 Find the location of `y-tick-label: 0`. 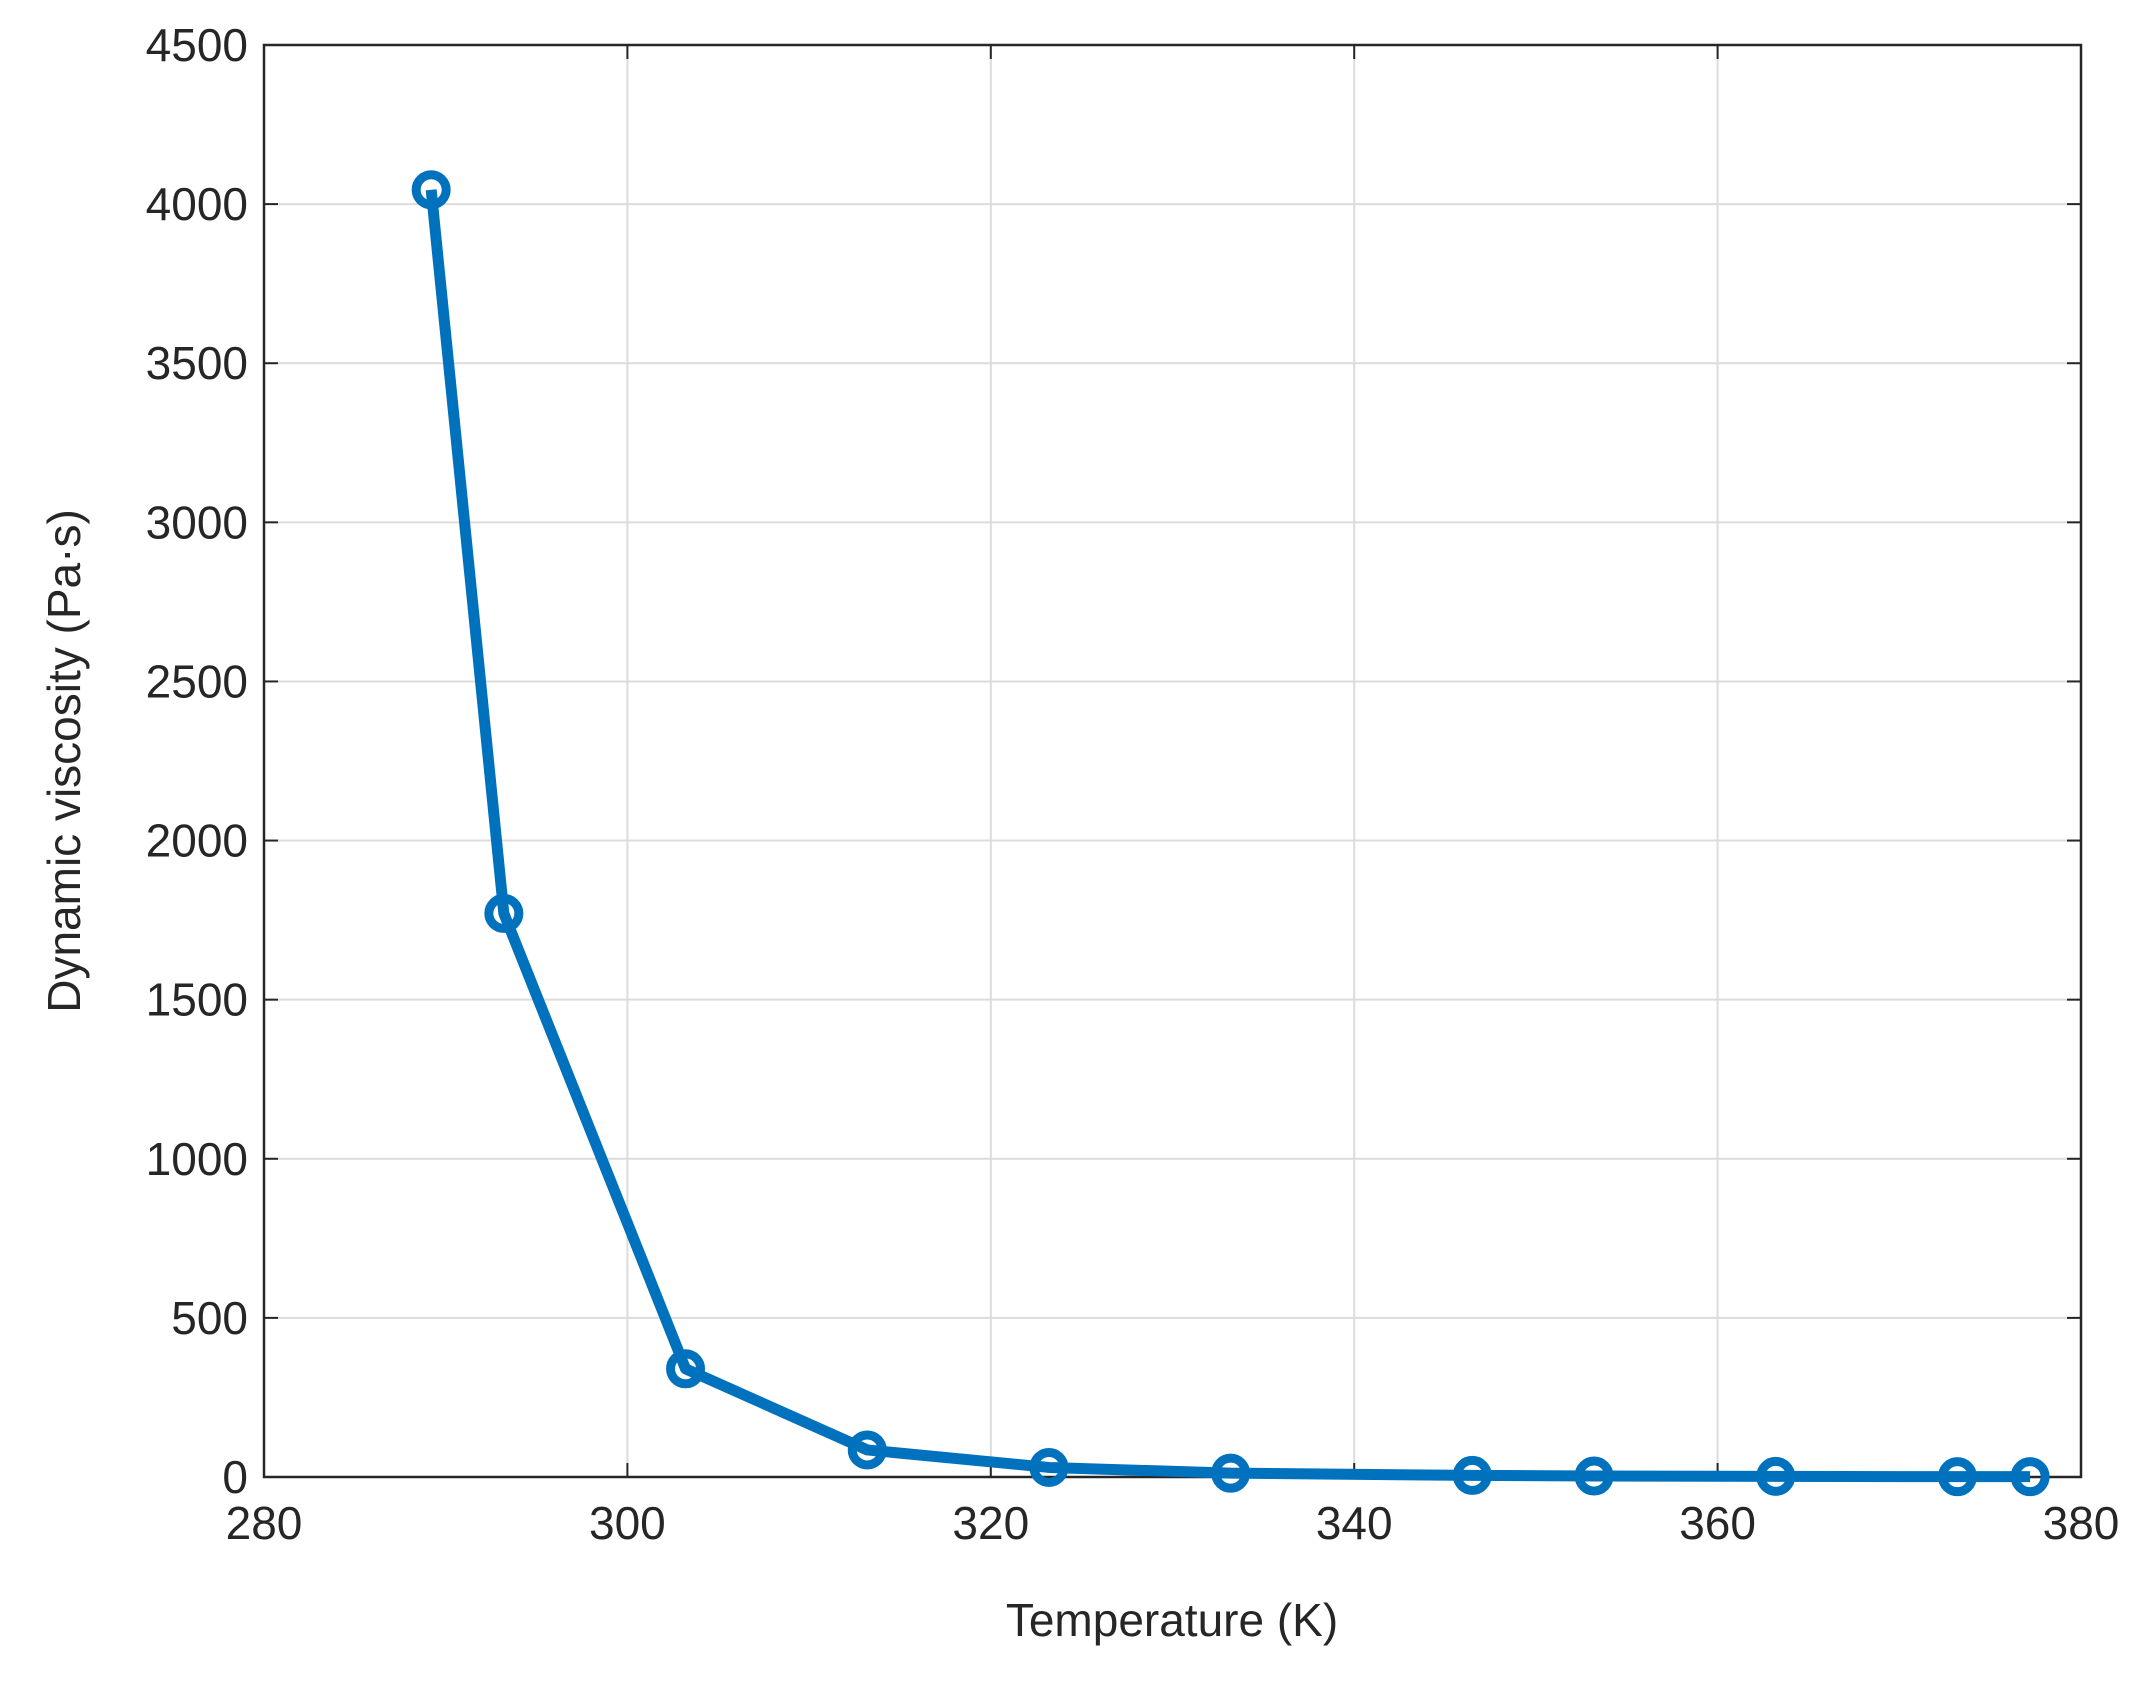

y-tick-label: 0 is located at coordinates (235, 1477).